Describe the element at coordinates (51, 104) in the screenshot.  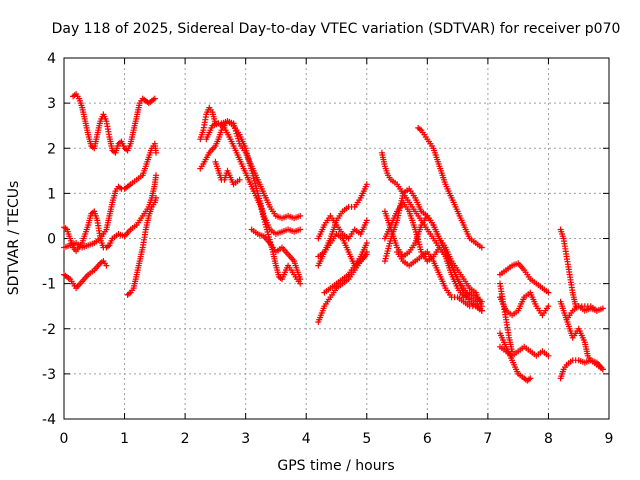
I see `y-tick-label: 3` at that location.